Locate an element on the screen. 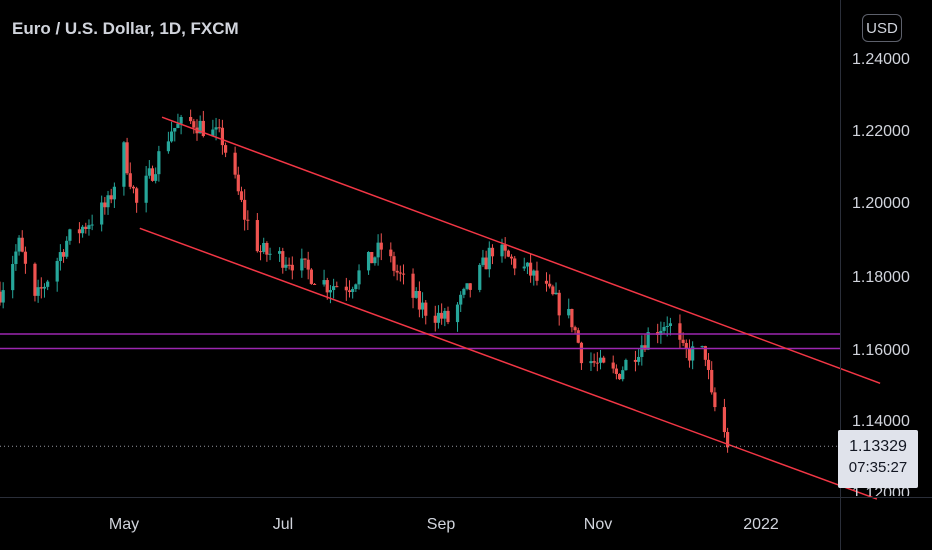  bar-countdown: 07:35:27 is located at coordinates (878, 467).